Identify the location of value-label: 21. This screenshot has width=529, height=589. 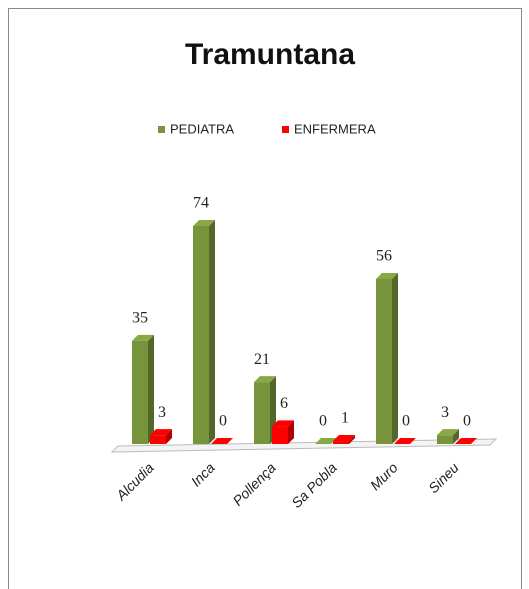
(262, 359).